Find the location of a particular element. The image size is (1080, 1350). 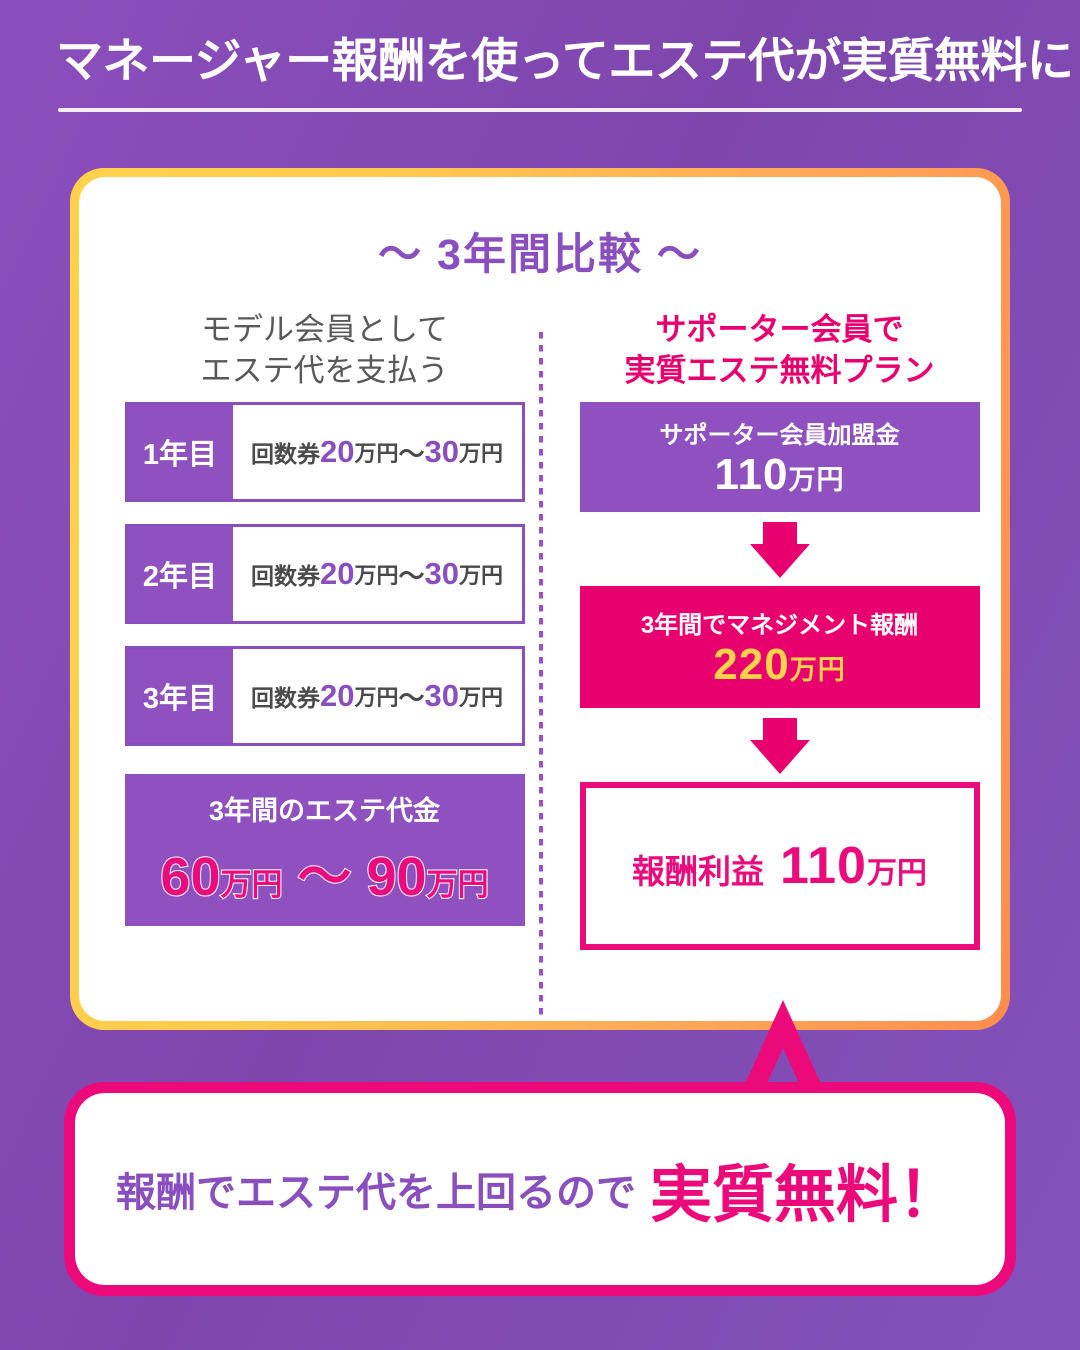

management-reward-unit: 万円 is located at coordinates (817, 669).